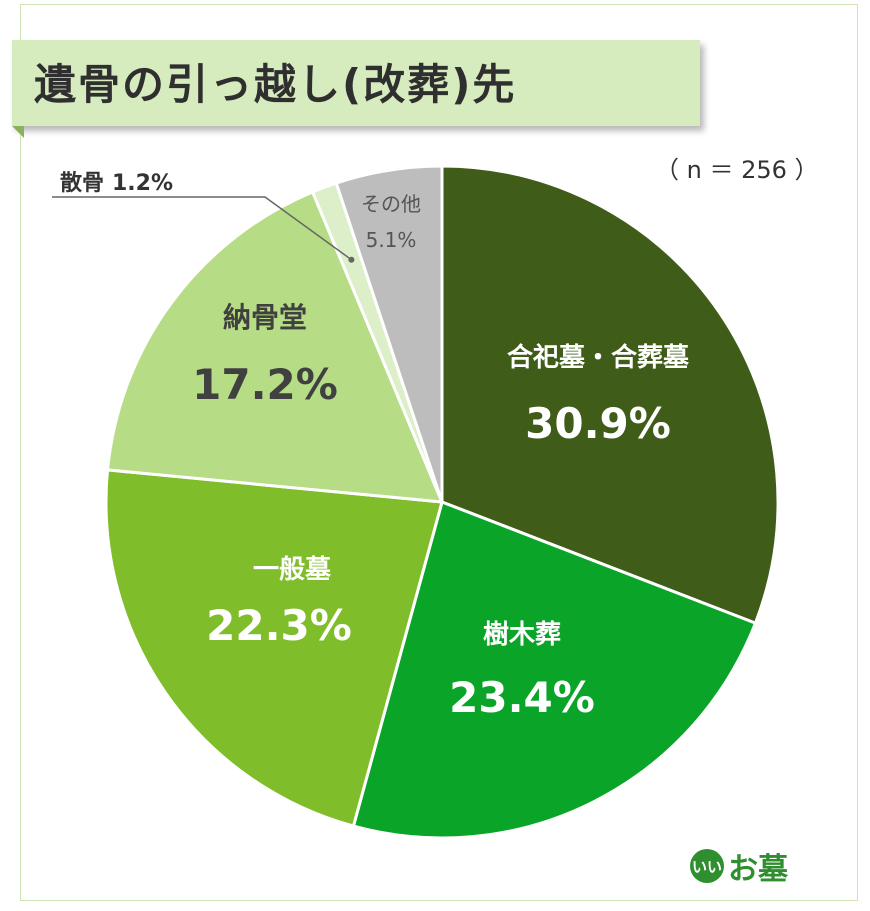 Image resolution: width=870 pixels, height=911 pixels. I want to click on chart-title: 遺骨の引っ越し(改葬)先, so click(275, 84).